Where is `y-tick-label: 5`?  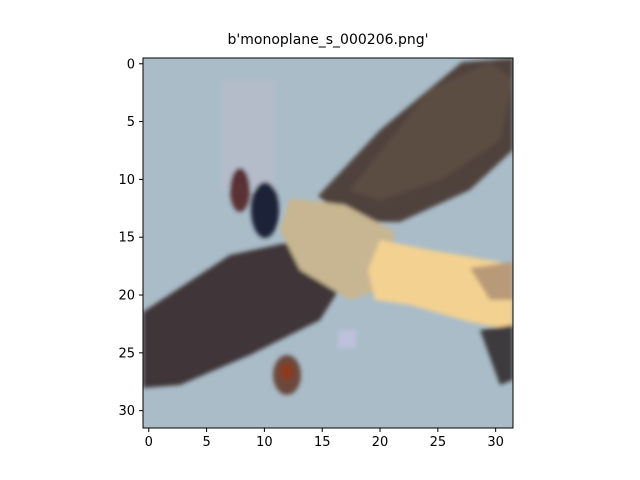 y-tick-label: 5 is located at coordinates (131, 122).